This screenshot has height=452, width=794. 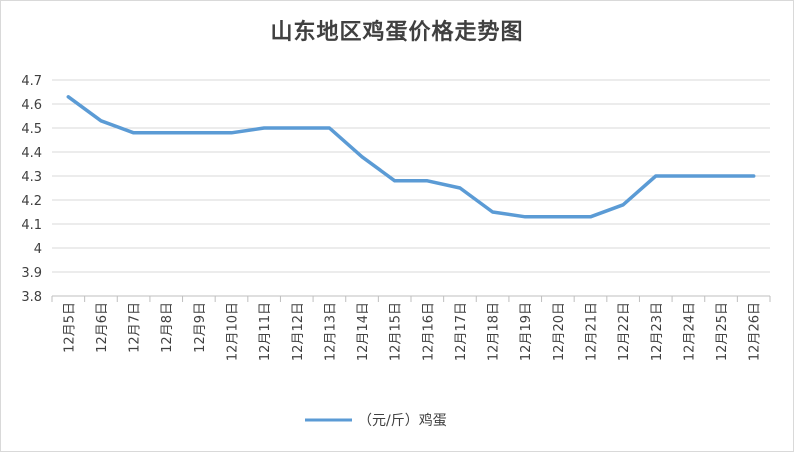 I want to click on x-tick-label: 12月21日, so click(x=592, y=331).